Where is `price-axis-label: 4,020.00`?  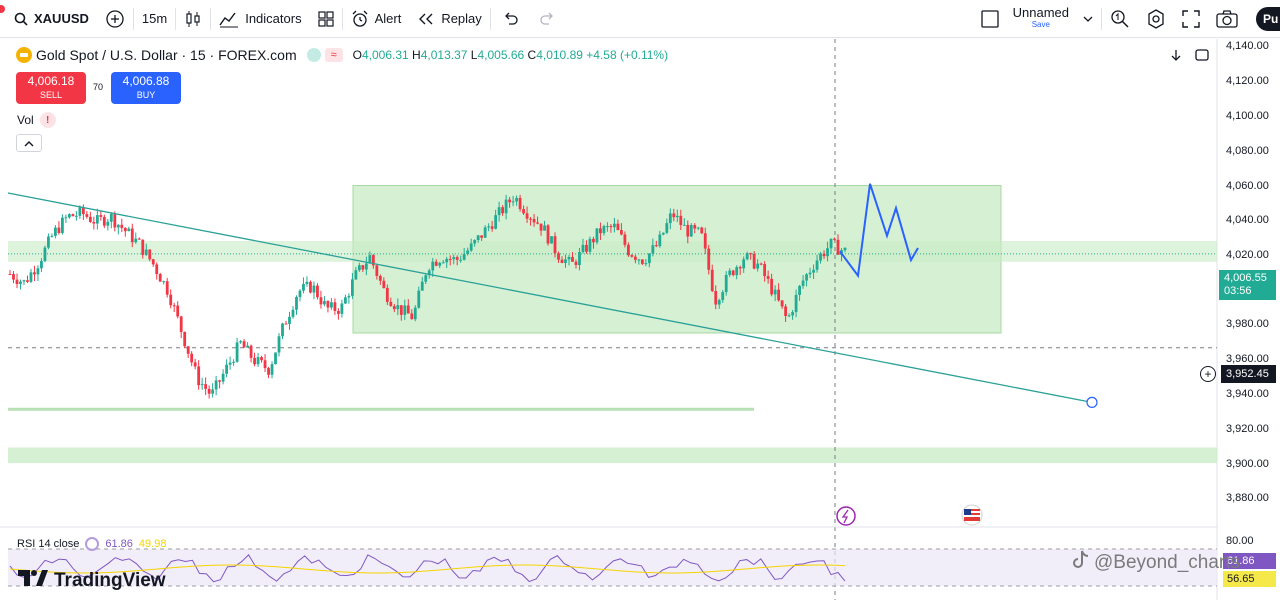 price-axis-label: 4,020.00 is located at coordinates (1247, 255).